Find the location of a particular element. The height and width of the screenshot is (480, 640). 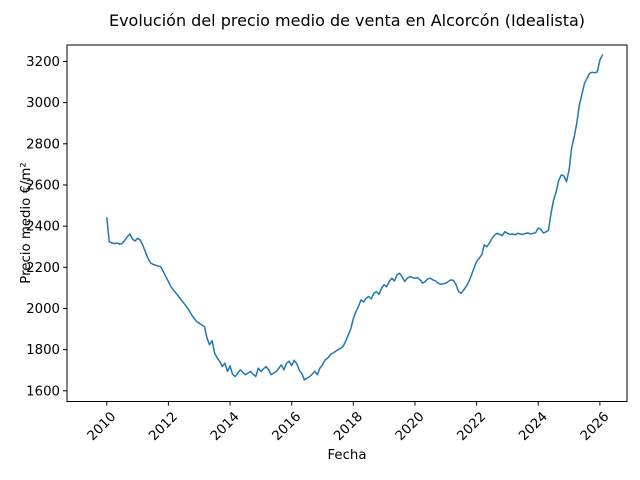

y-tick-label: 3000 is located at coordinates (43, 103).